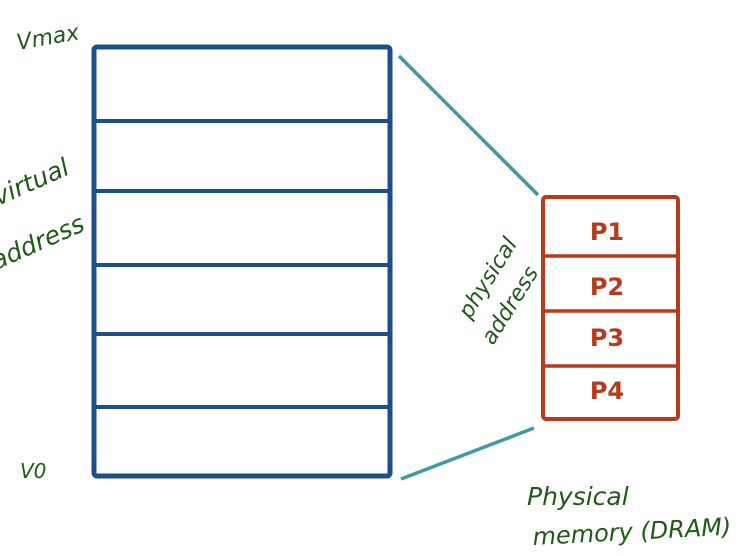 The width and height of the screenshot is (753, 556). Describe the element at coordinates (607, 338) in the screenshot. I see `physical-page-label: P3` at that location.